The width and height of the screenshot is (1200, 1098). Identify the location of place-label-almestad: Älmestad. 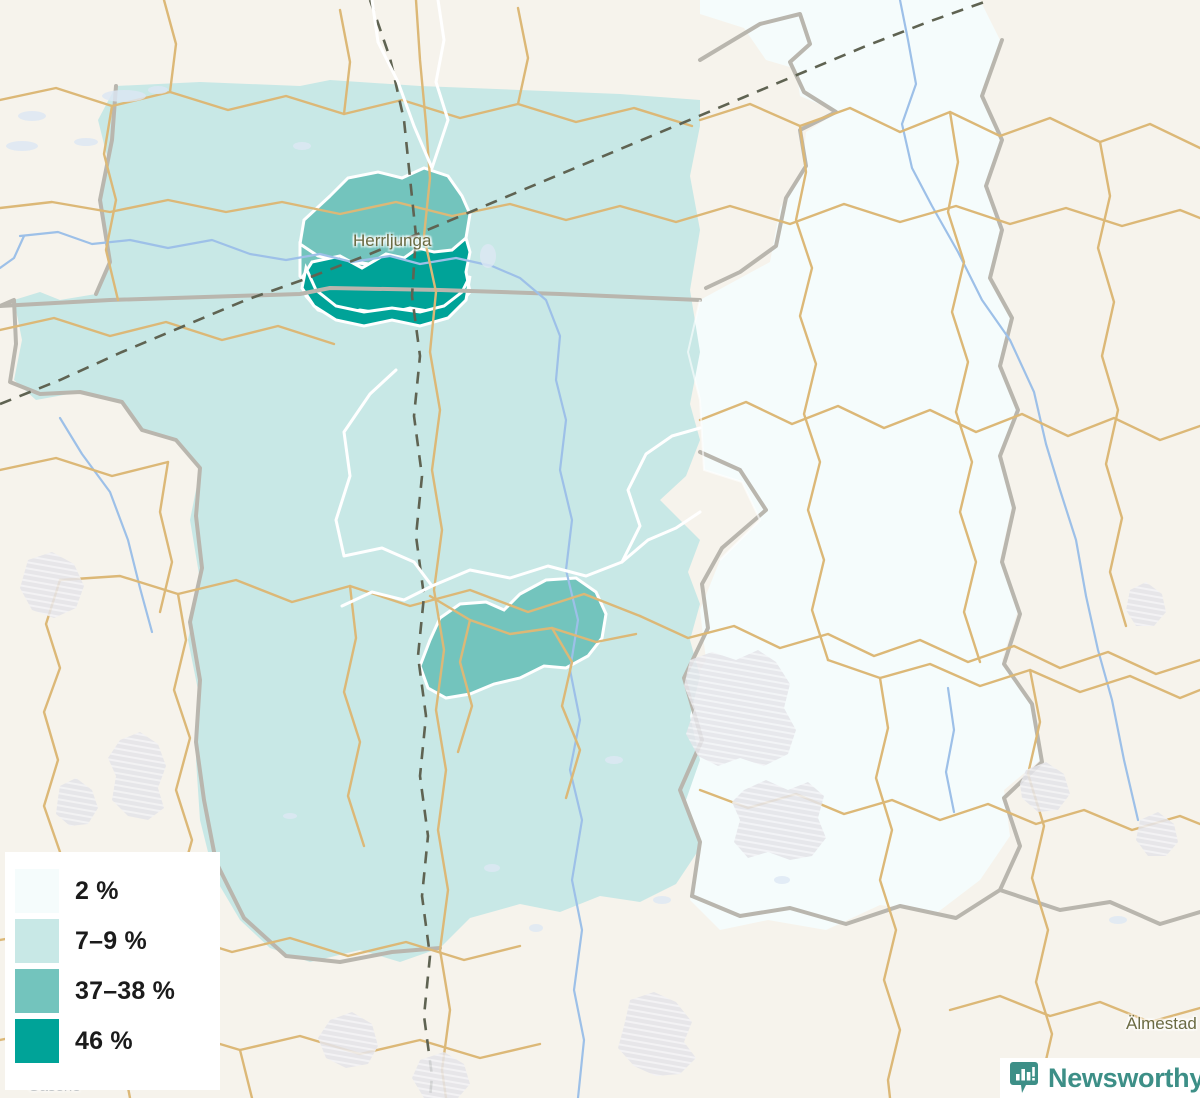
(1161, 1023).